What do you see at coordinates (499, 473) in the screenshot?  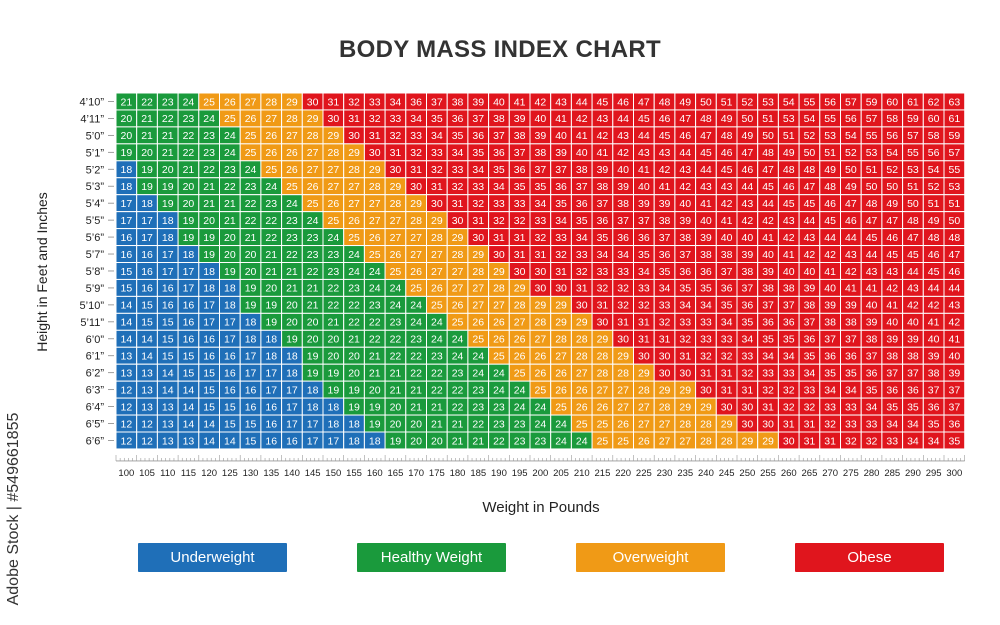 I see `x-tick-label: 190` at bounding box center [499, 473].